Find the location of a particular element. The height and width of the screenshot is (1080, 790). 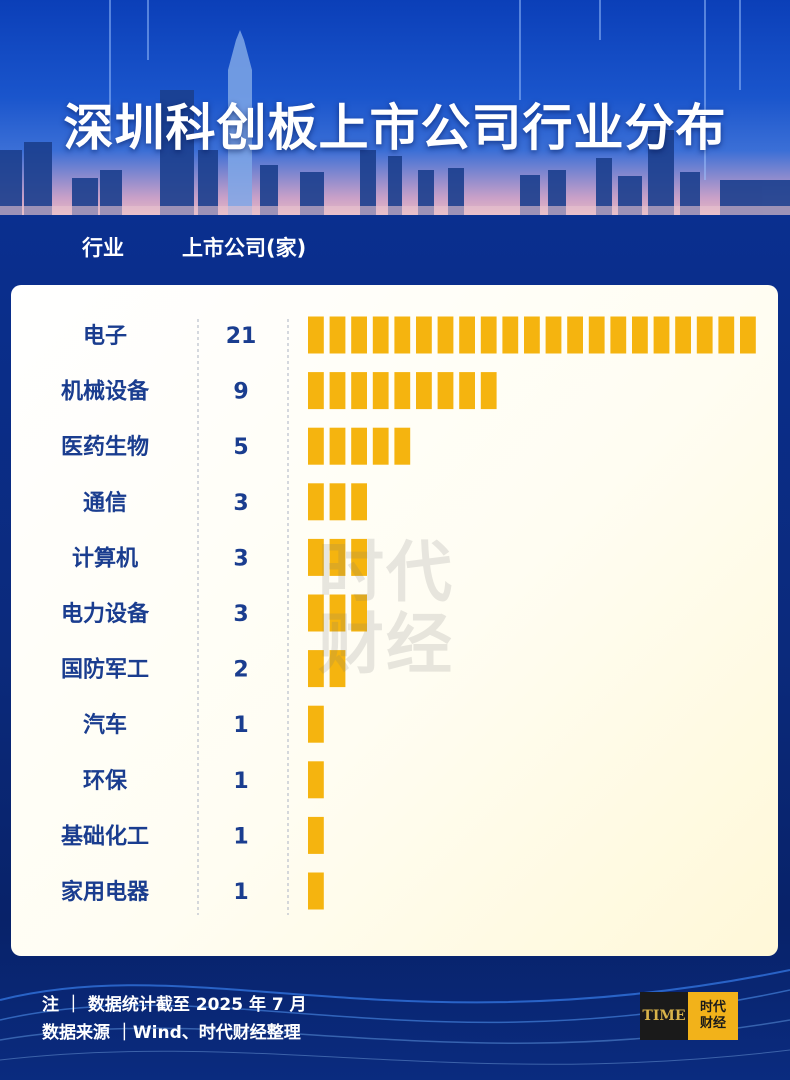

value-label: 9 is located at coordinates (240, 392).